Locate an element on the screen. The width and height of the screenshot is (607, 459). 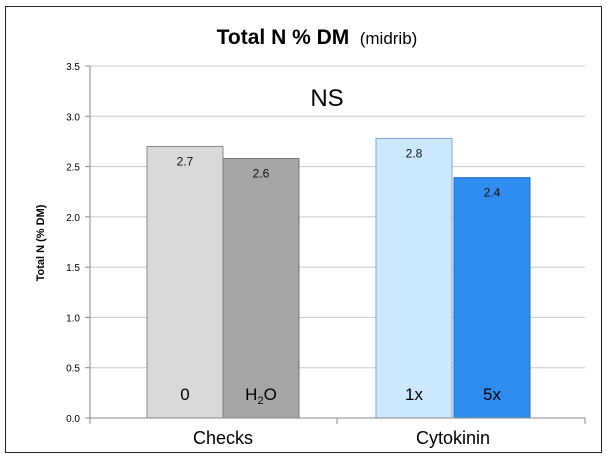
bar-base-label: 0 is located at coordinates (184, 394).